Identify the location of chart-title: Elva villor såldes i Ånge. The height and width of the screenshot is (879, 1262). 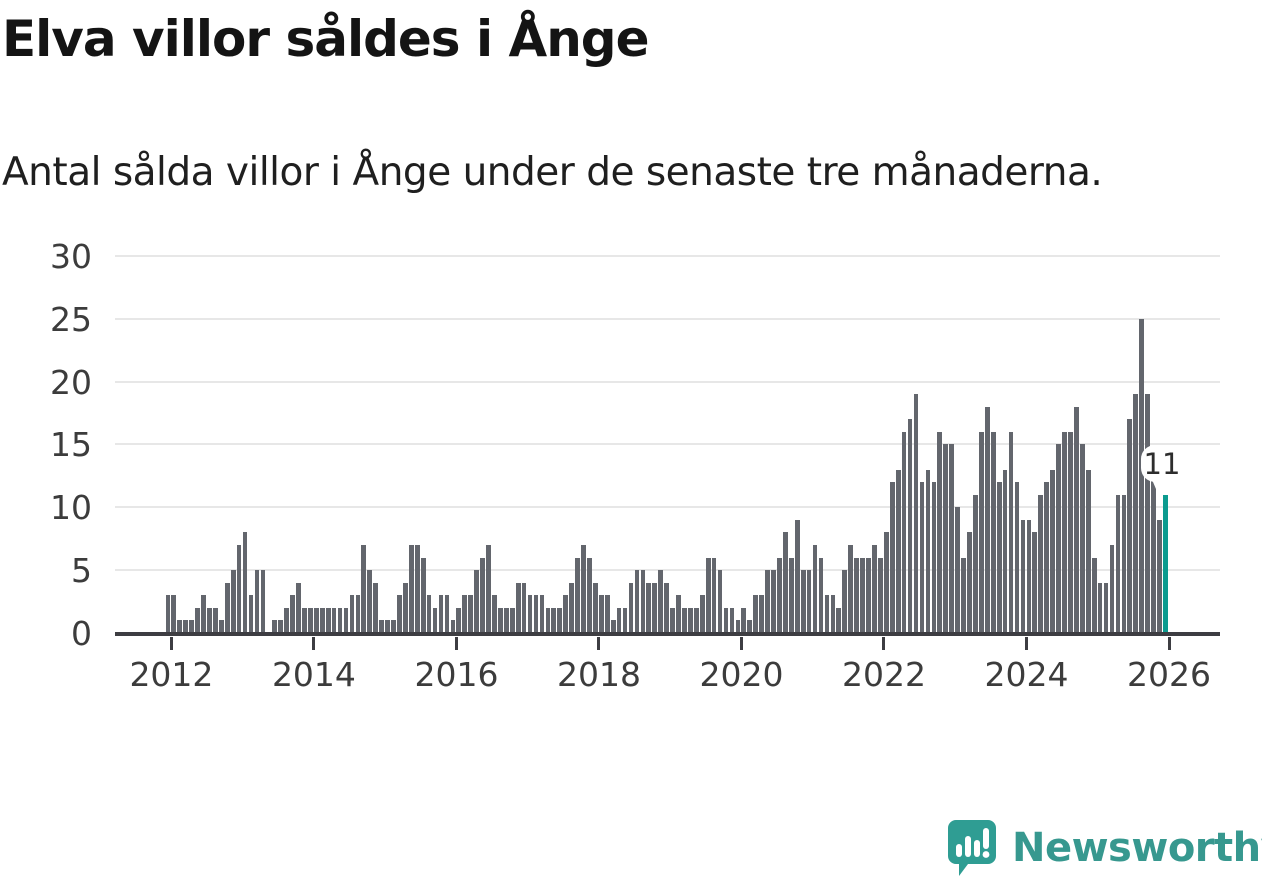
(326, 39).